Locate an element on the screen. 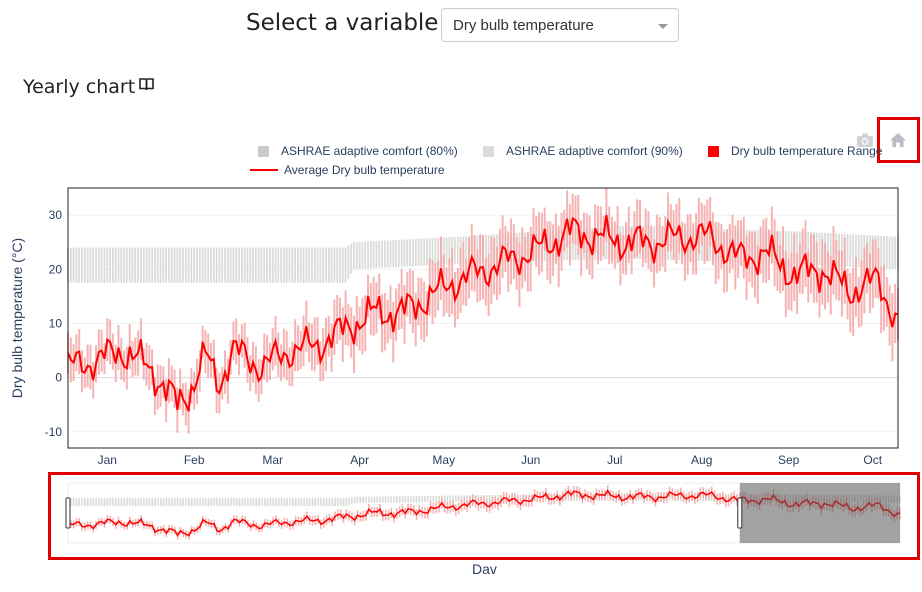 The height and width of the screenshot is (592, 922). legend-item-comfort-80: ASHRAE adaptive comfort (80%) is located at coordinates (358, 151).